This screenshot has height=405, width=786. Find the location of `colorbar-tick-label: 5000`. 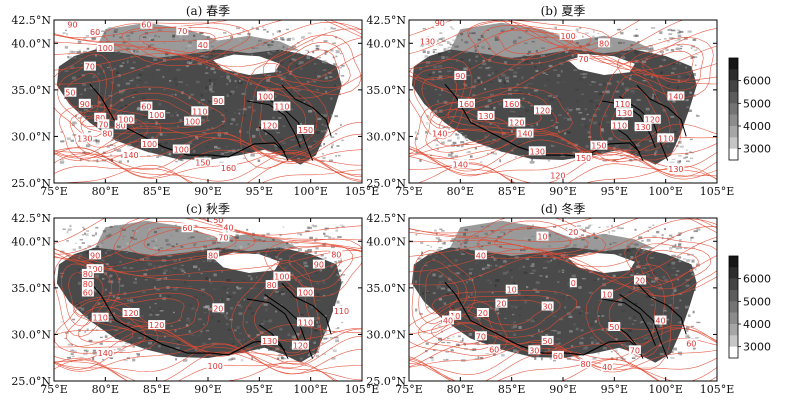

colorbar-tick-label: 5000 is located at coordinates (757, 301).